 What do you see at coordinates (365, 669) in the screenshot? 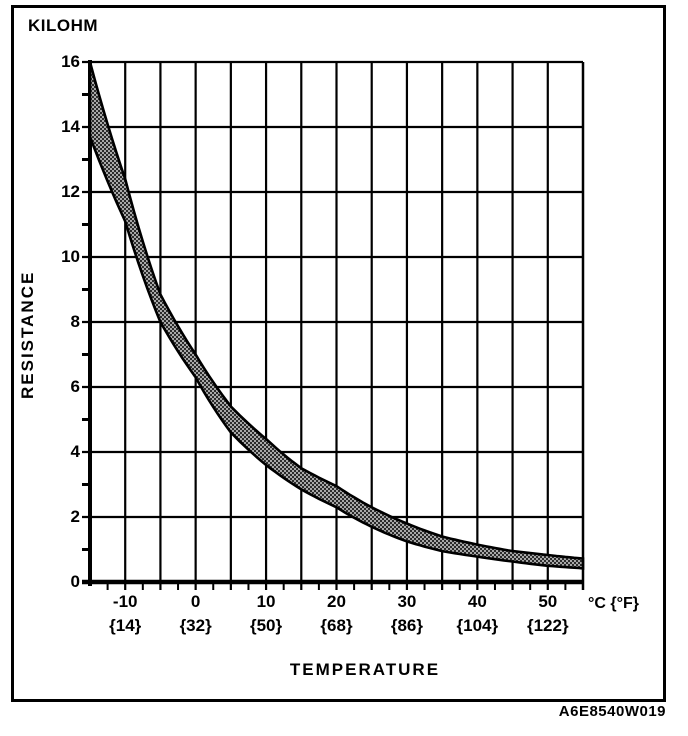
I see `x-axis-title: TEMPERATURE` at bounding box center [365, 669].